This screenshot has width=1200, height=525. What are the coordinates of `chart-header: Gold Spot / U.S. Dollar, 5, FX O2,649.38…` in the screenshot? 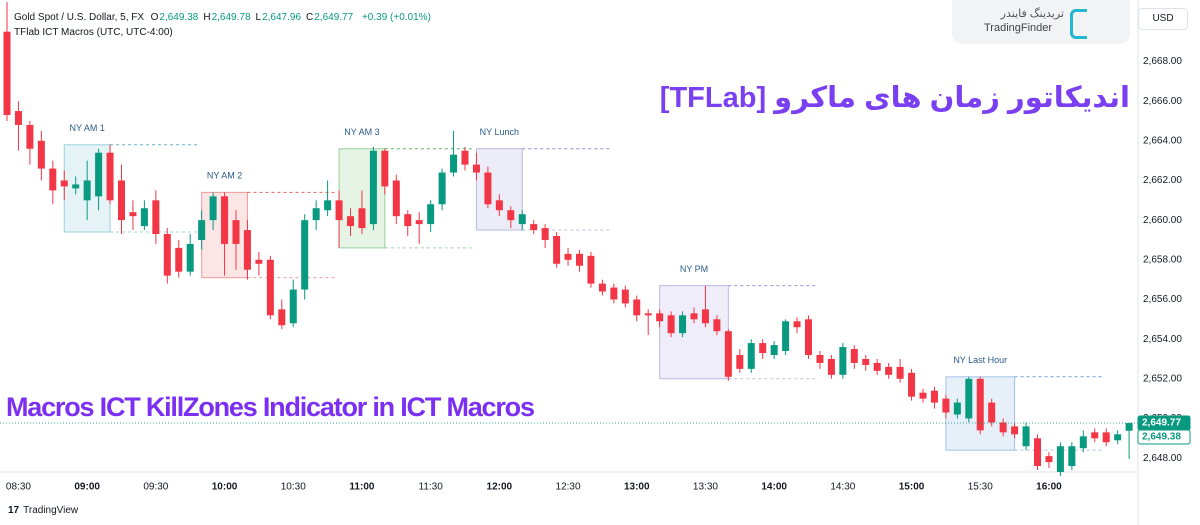 It's located at (225, 25).